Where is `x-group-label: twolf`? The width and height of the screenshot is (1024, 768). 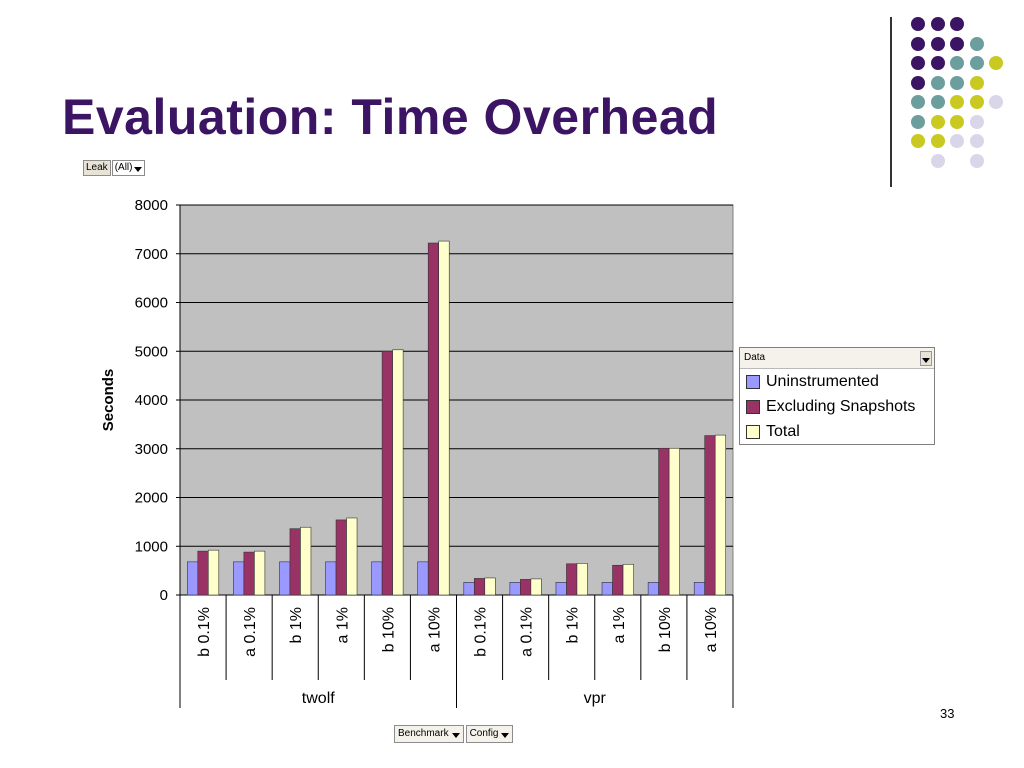
x-group-label: twolf is located at coordinates (318, 698).